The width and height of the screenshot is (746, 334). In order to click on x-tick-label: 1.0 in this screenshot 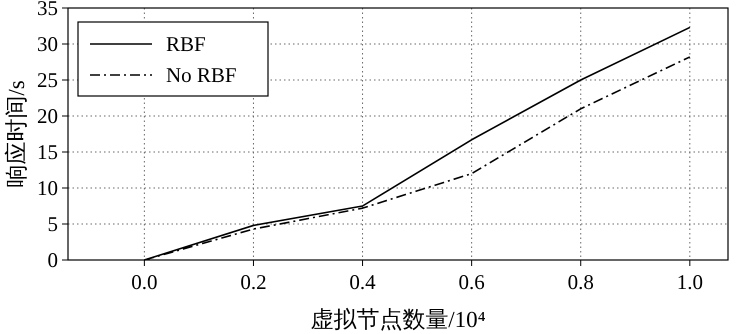, I will do `click(689, 282)`.